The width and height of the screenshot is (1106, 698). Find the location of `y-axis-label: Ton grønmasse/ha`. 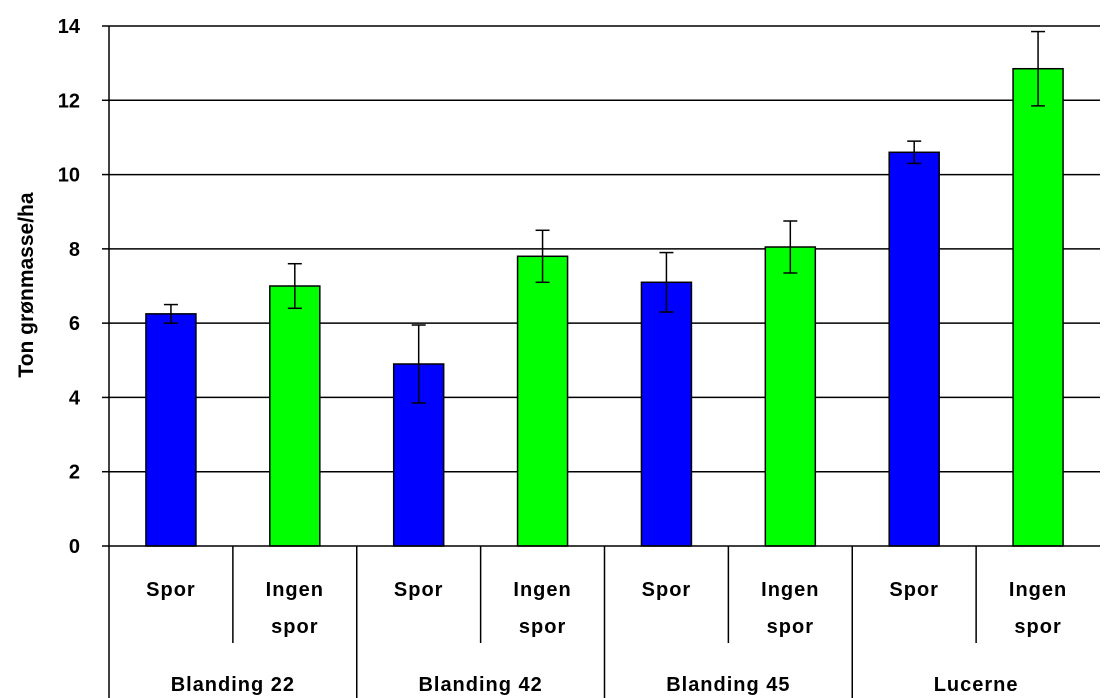

y-axis-label: Ton grønmasse/ha is located at coordinates (26, 284).